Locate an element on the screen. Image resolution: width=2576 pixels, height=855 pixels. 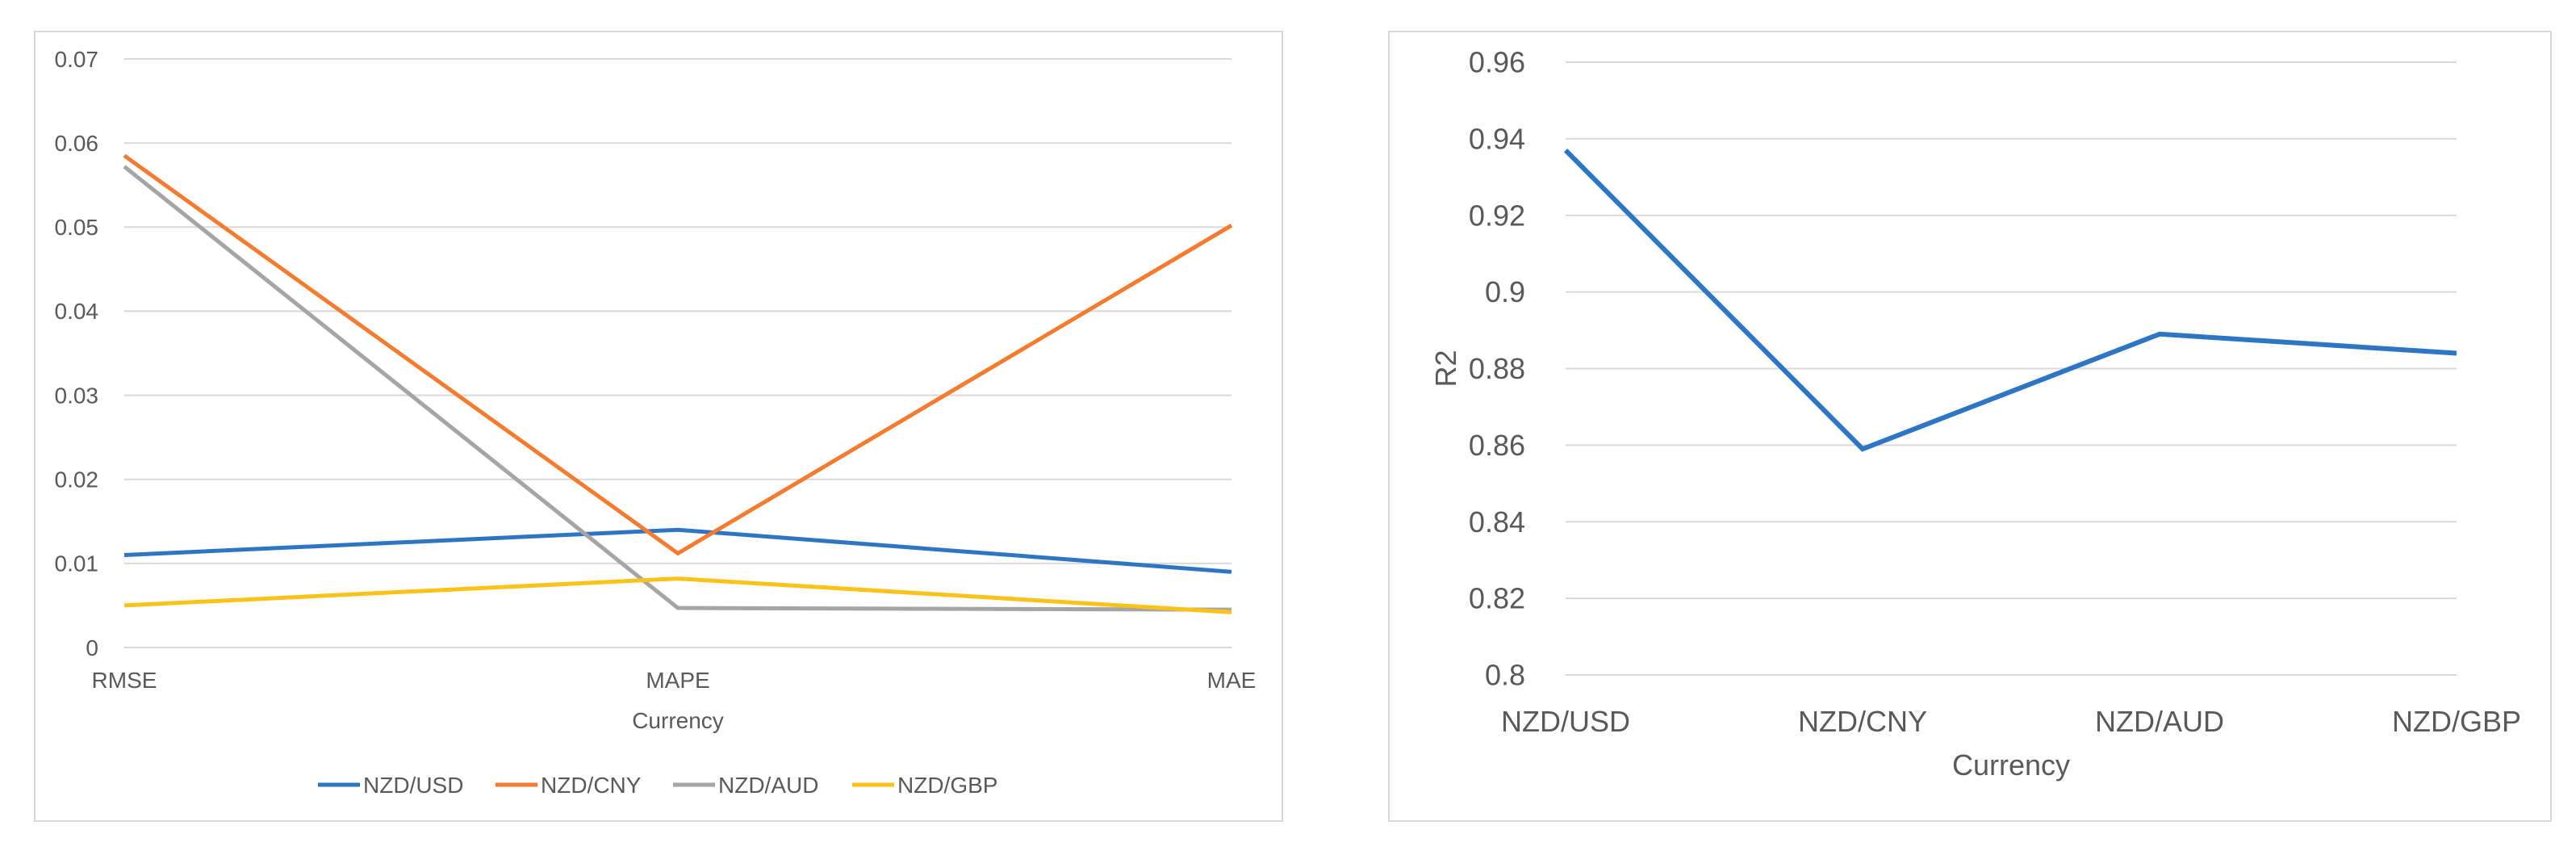
y-tick-label: 0.03 is located at coordinates (77, 396).